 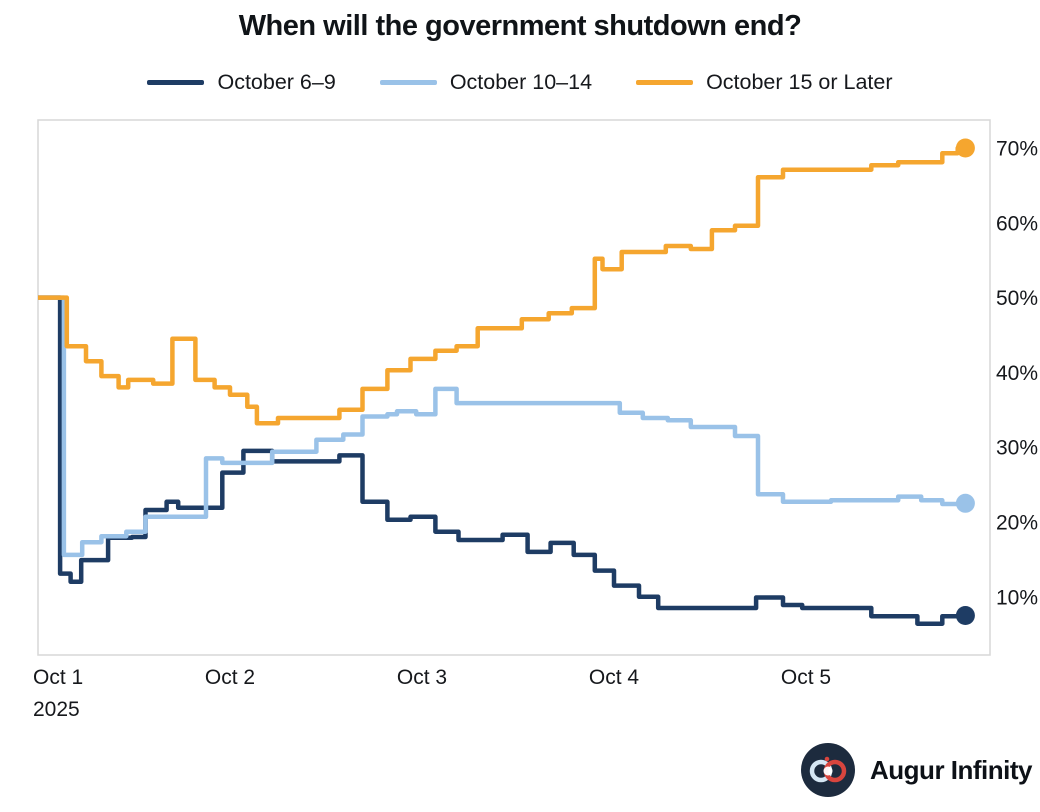 What do you see at coordinates (58, 677) in the screenshot?
I see `x-tick-label: Oct 1` at bounding box center [58, 677].